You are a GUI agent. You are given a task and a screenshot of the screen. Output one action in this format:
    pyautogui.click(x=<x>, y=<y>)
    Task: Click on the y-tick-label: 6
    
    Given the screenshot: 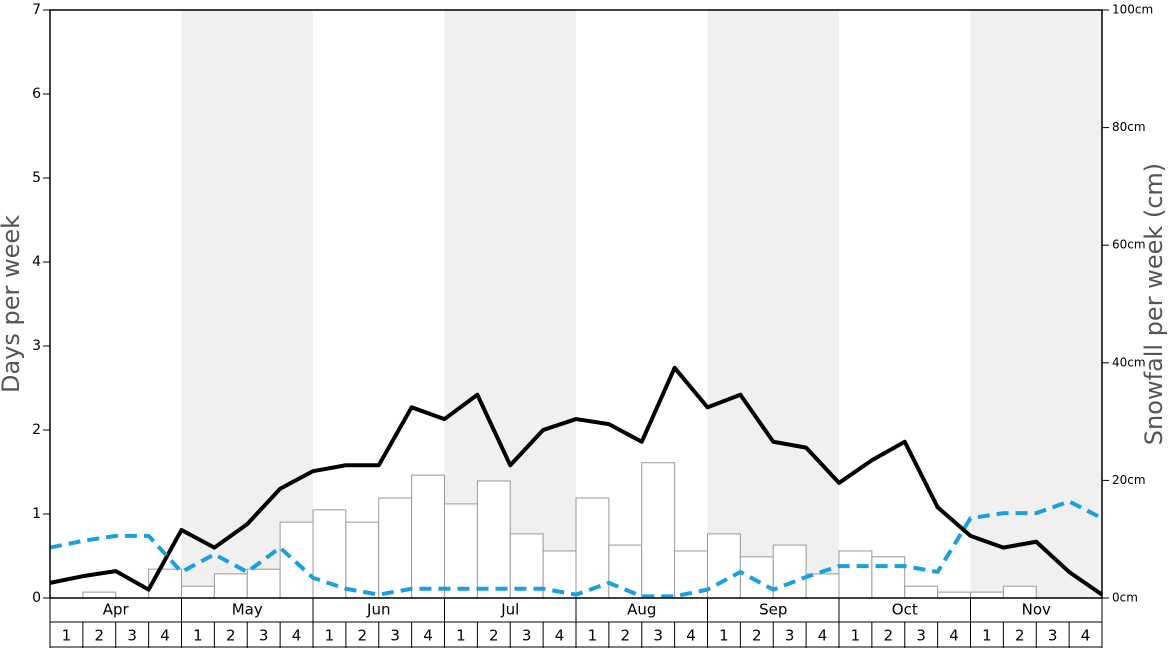 What is the action you would take?
    pyautogui.click(x=36, y=94)
    